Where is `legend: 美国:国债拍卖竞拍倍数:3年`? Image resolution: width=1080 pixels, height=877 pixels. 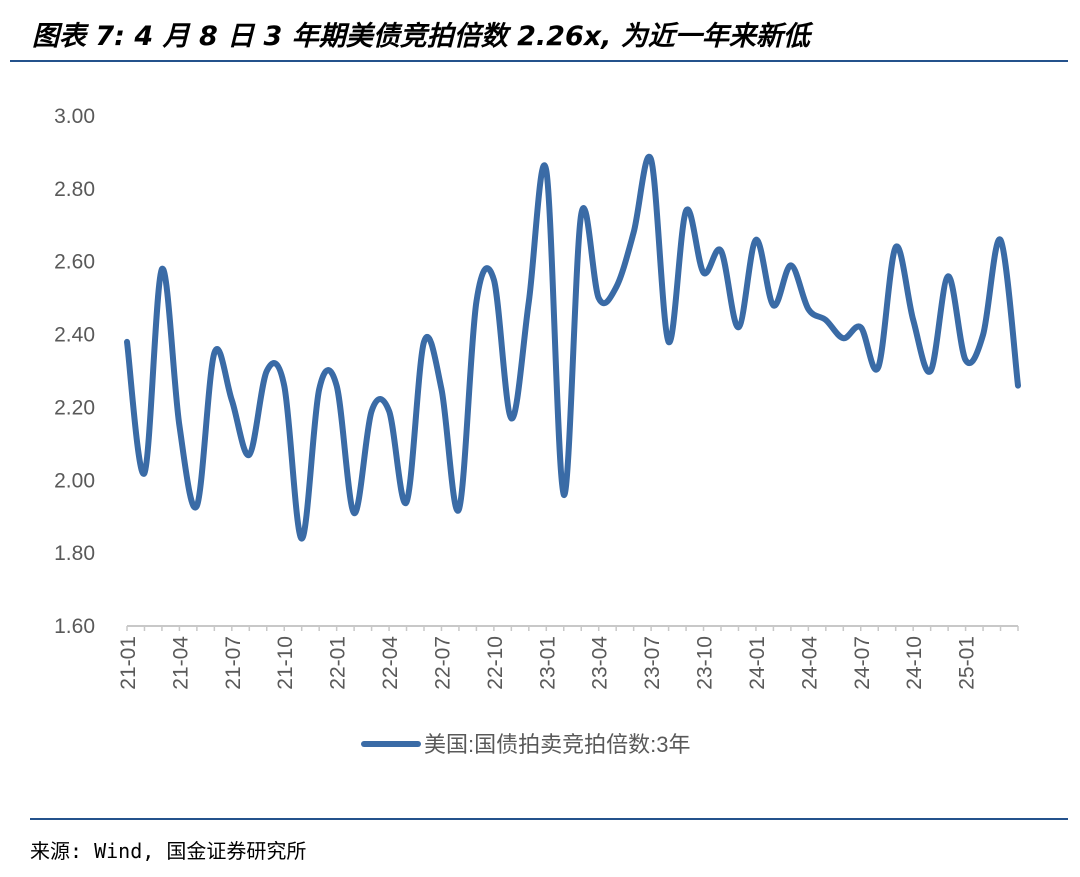
legend: 美国:国债拍卖竞拍倍数:3年 is located at coordinates (525, 744).